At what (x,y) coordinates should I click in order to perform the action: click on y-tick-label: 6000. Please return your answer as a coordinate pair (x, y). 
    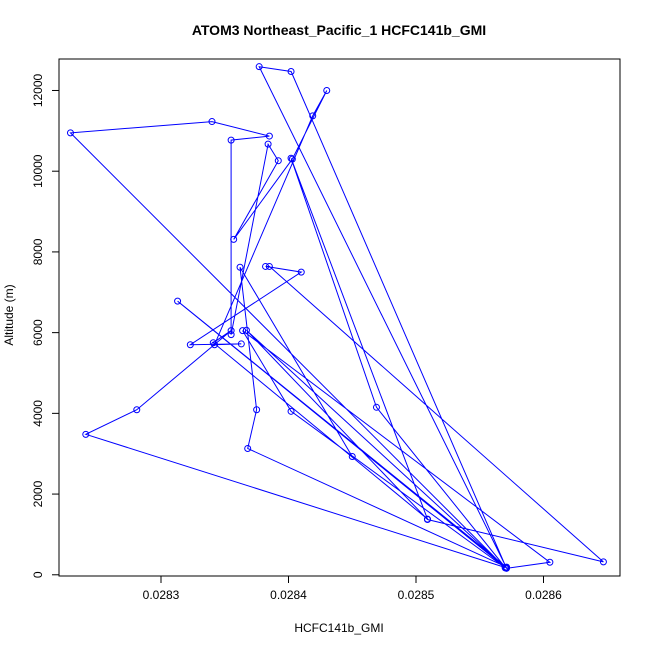
    Looking at the image, I should click on (38, 332).